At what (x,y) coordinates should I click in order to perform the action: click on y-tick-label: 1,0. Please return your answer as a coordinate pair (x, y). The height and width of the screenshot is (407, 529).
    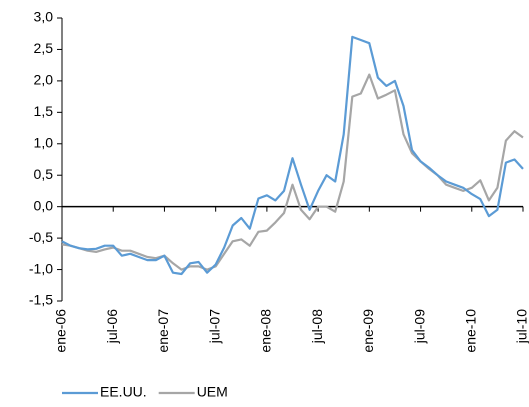
    Looking at the image, I should click on (44, 142).